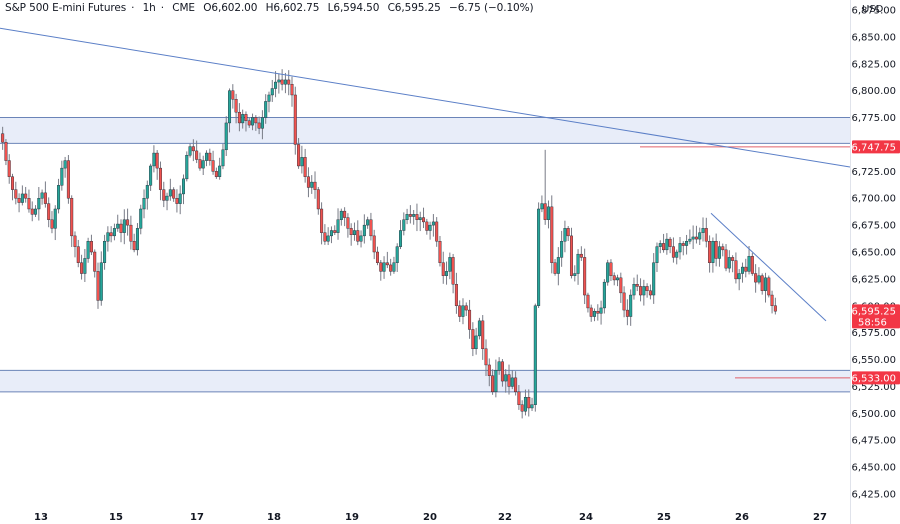 Image resolution: width=900 pixels, height=524 pixels. What do you see at coordinates (491, 8) in the screenshot?
I see `price-change: −6.75 (−0.10%)` at bounding box center [491, 8].